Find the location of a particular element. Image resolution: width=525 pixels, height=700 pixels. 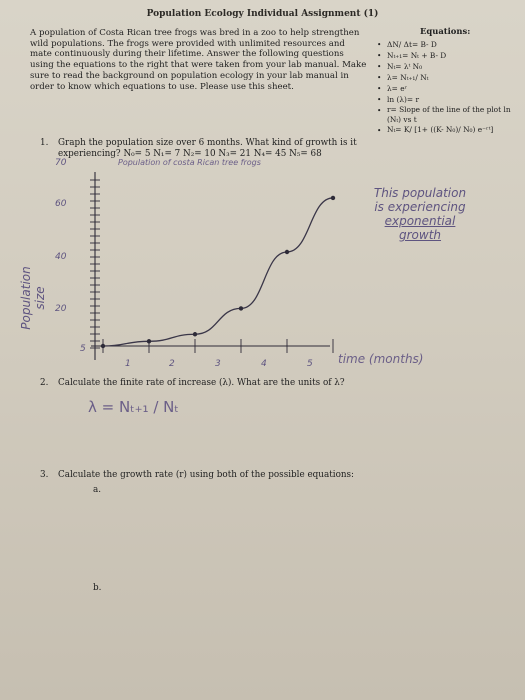

note-line-4: growth is located at coordinates (420, 235).